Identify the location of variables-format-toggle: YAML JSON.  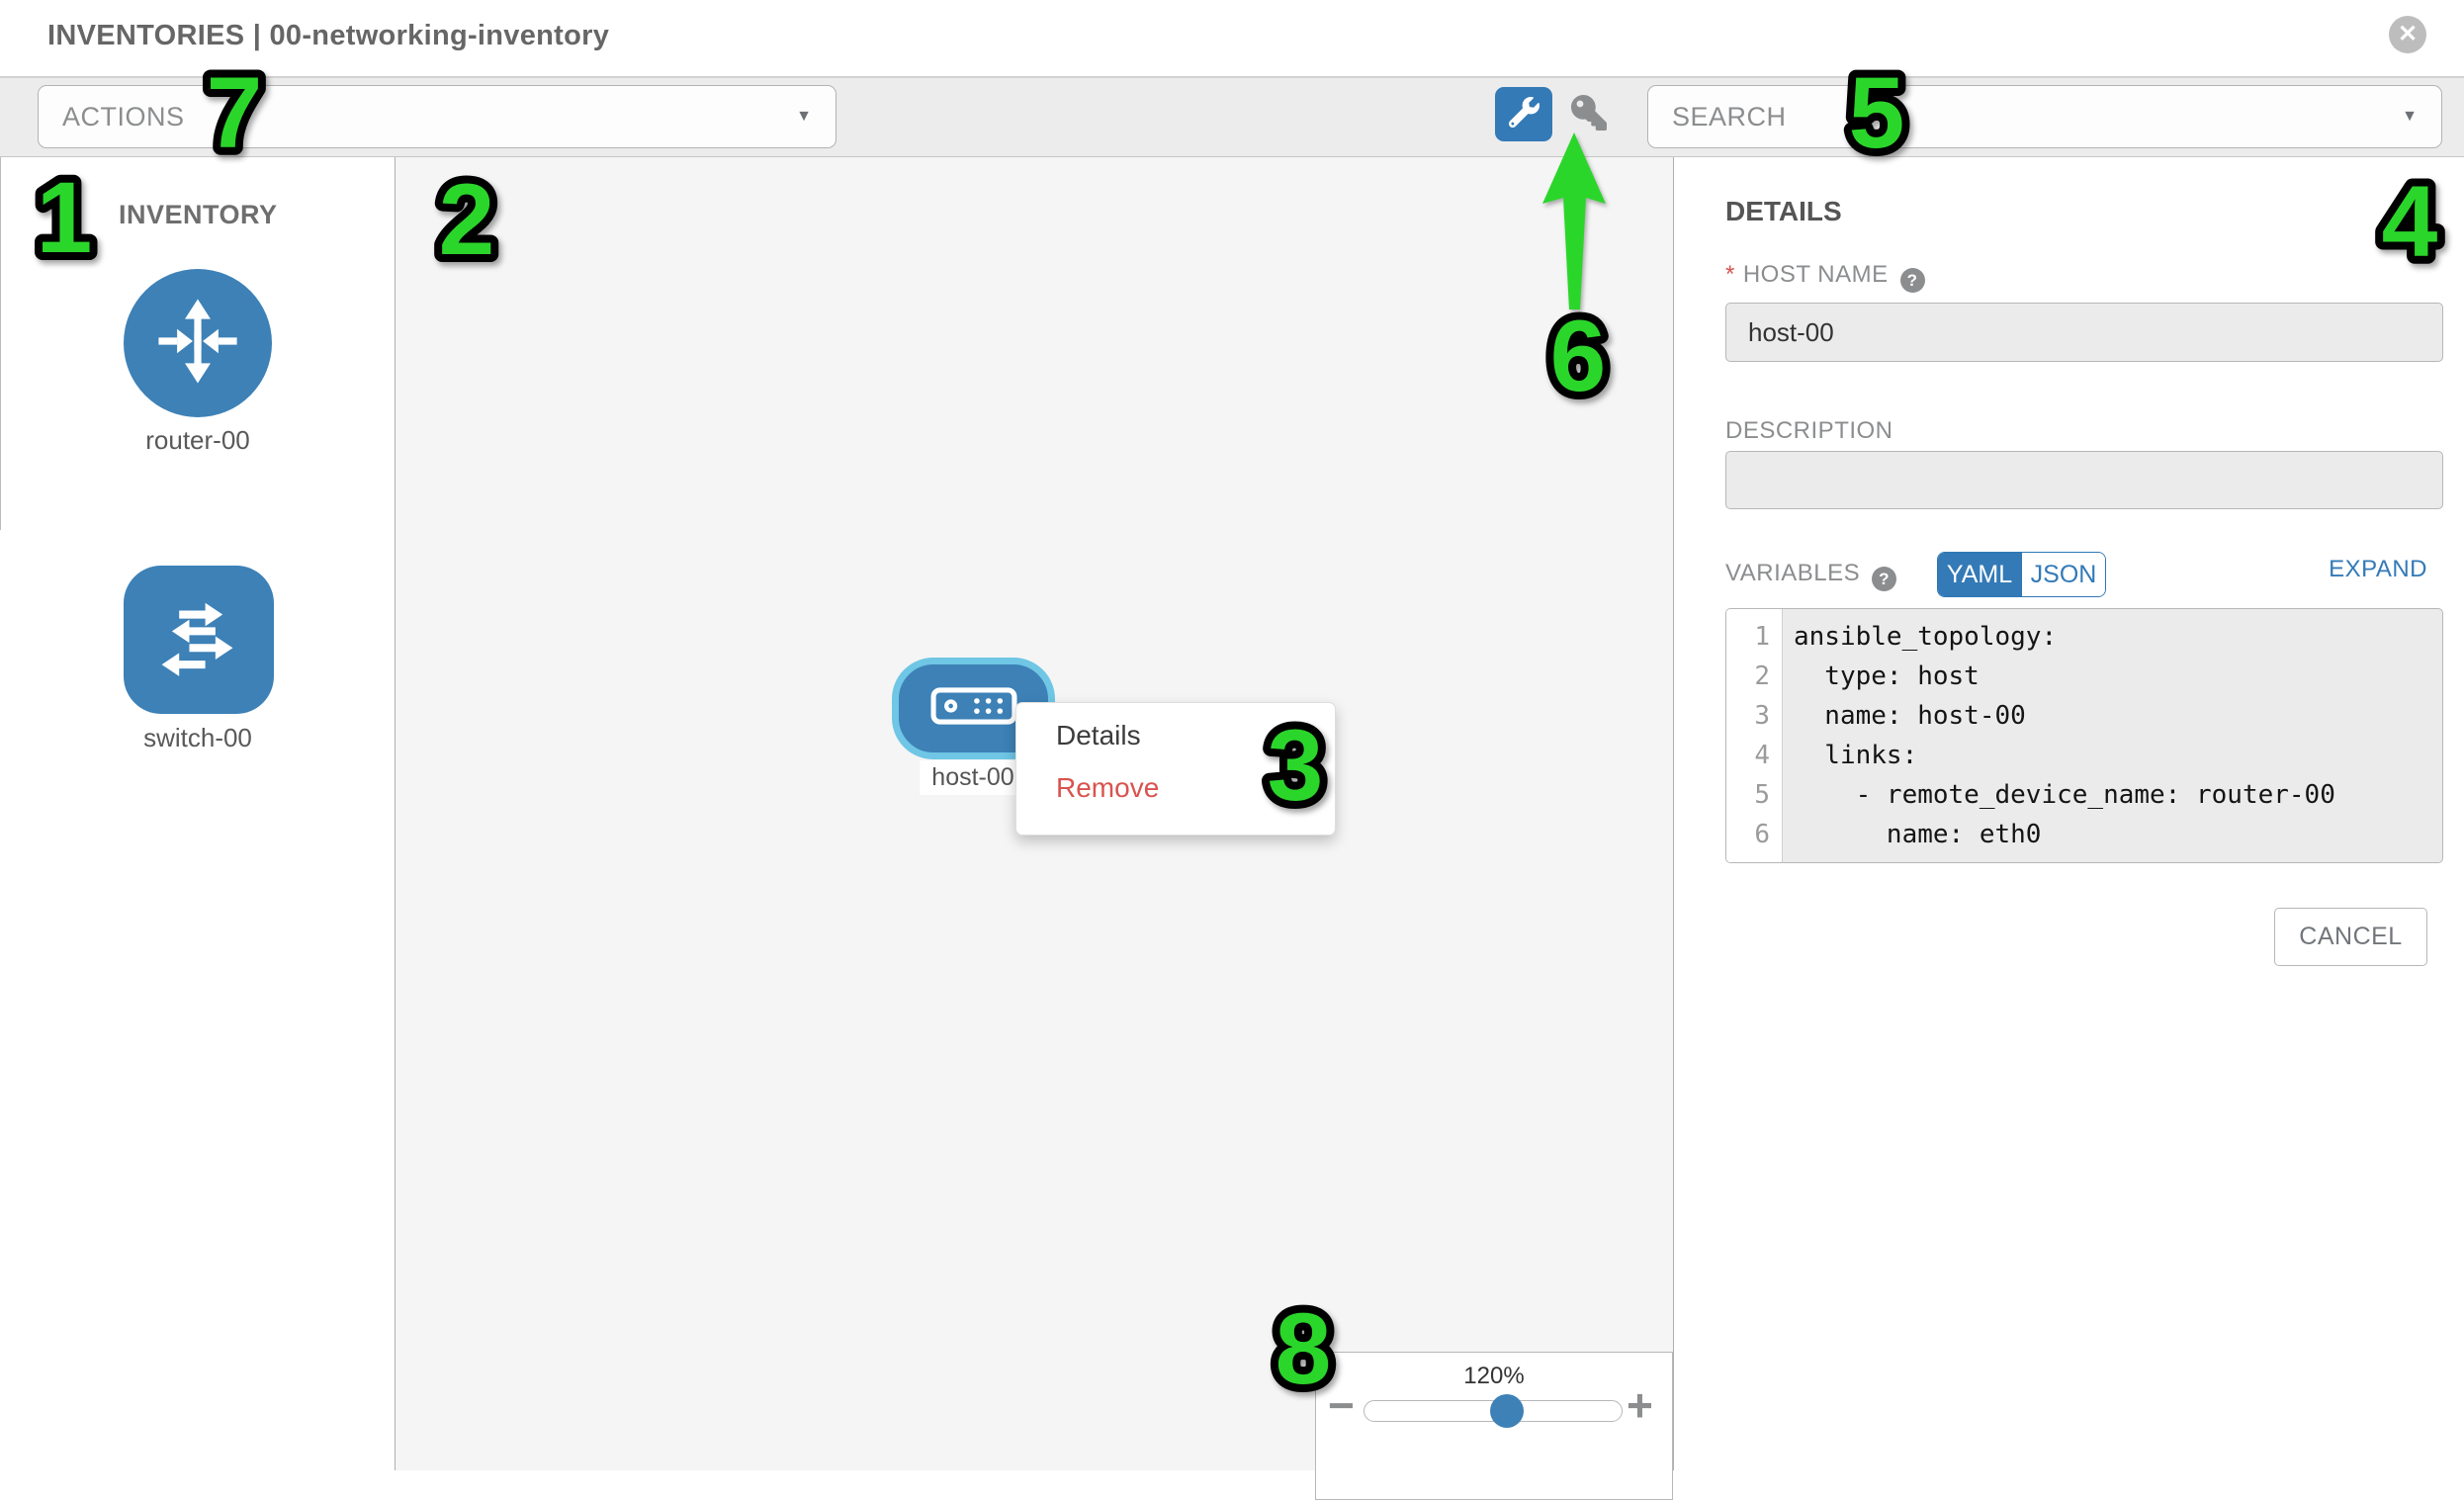
(2022, 575).